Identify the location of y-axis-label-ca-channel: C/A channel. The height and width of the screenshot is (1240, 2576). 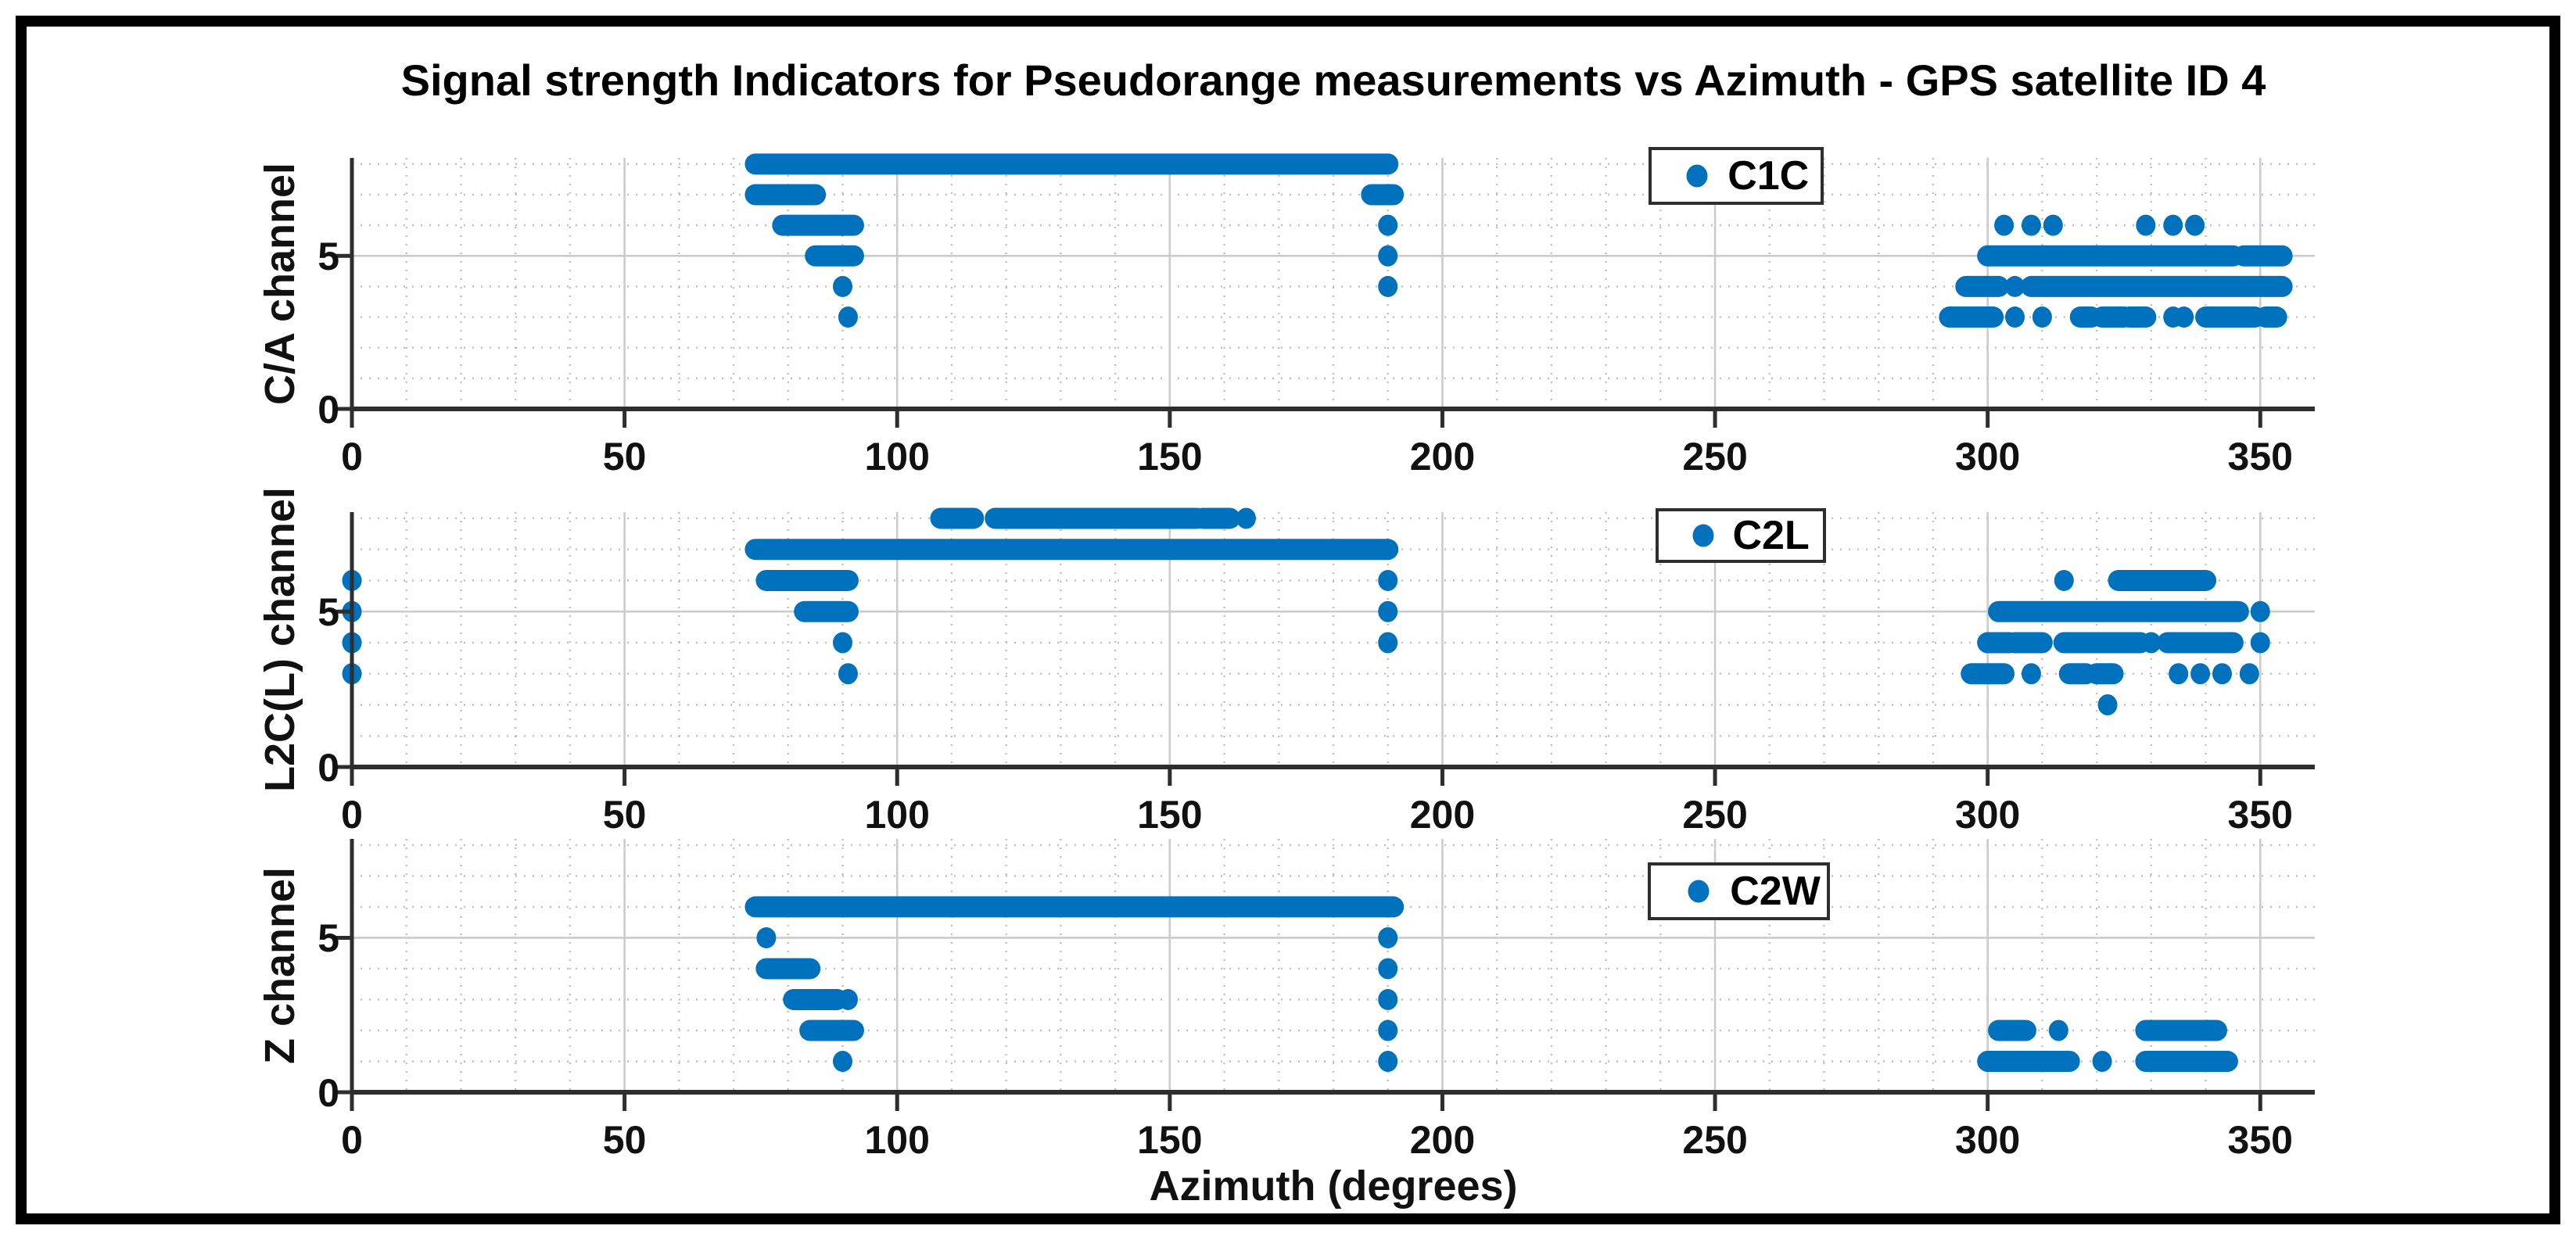
(280, 283).